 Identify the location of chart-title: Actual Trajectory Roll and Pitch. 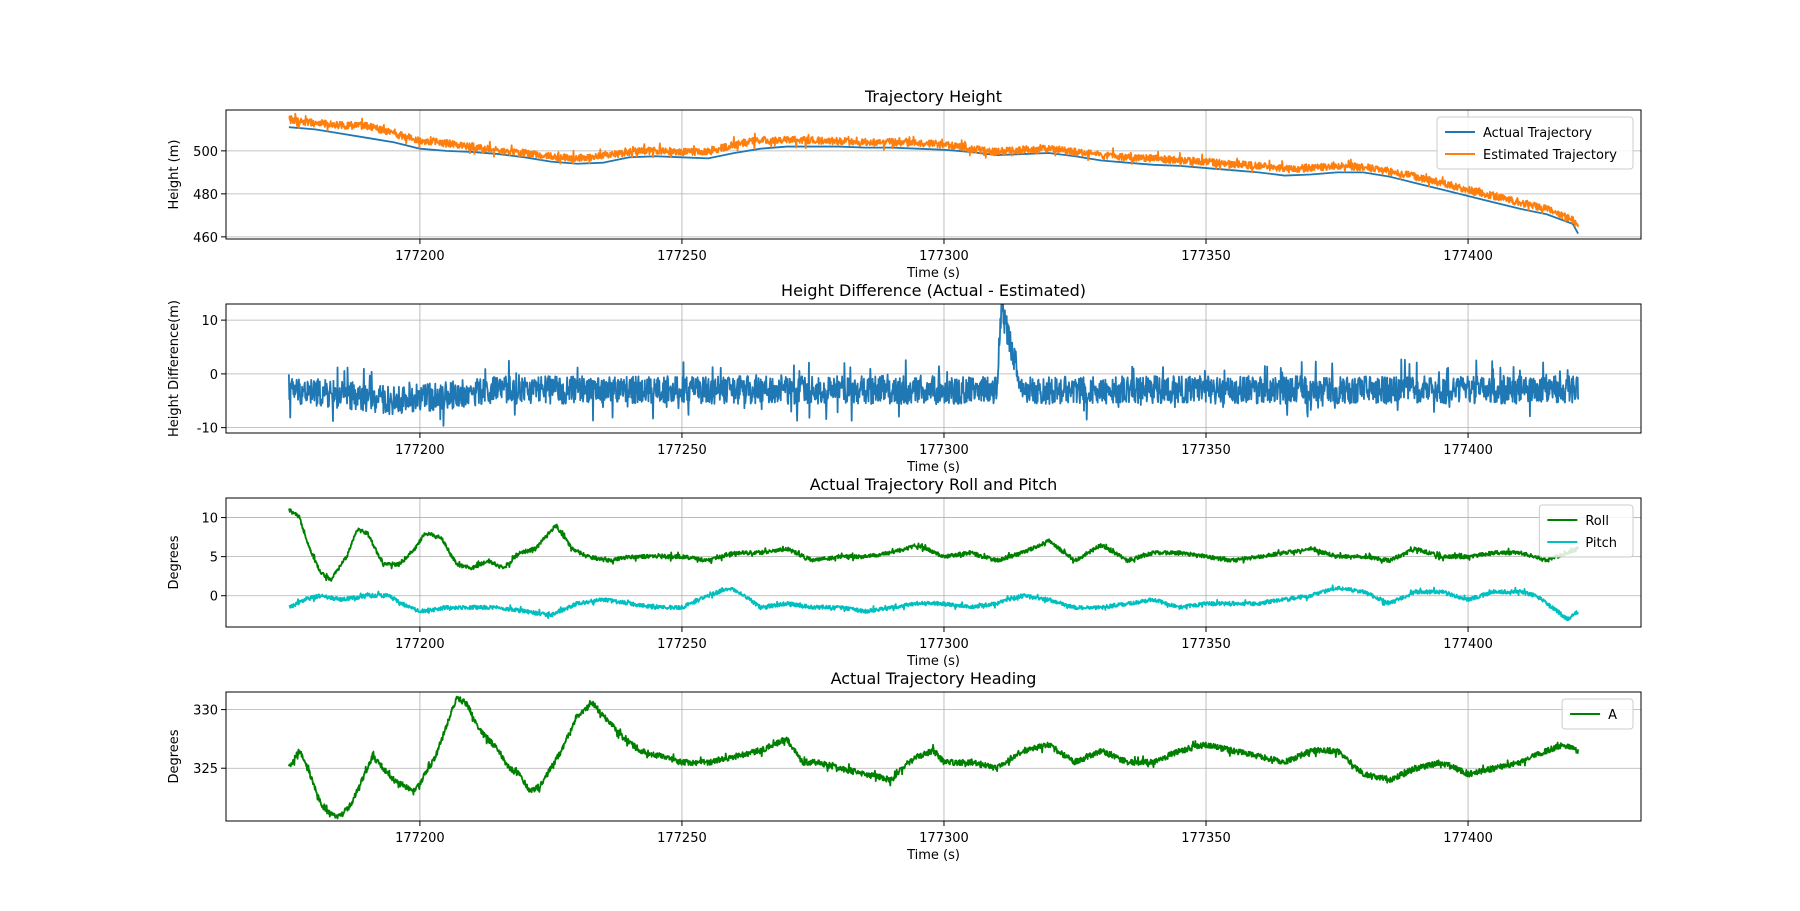
(934, 484).